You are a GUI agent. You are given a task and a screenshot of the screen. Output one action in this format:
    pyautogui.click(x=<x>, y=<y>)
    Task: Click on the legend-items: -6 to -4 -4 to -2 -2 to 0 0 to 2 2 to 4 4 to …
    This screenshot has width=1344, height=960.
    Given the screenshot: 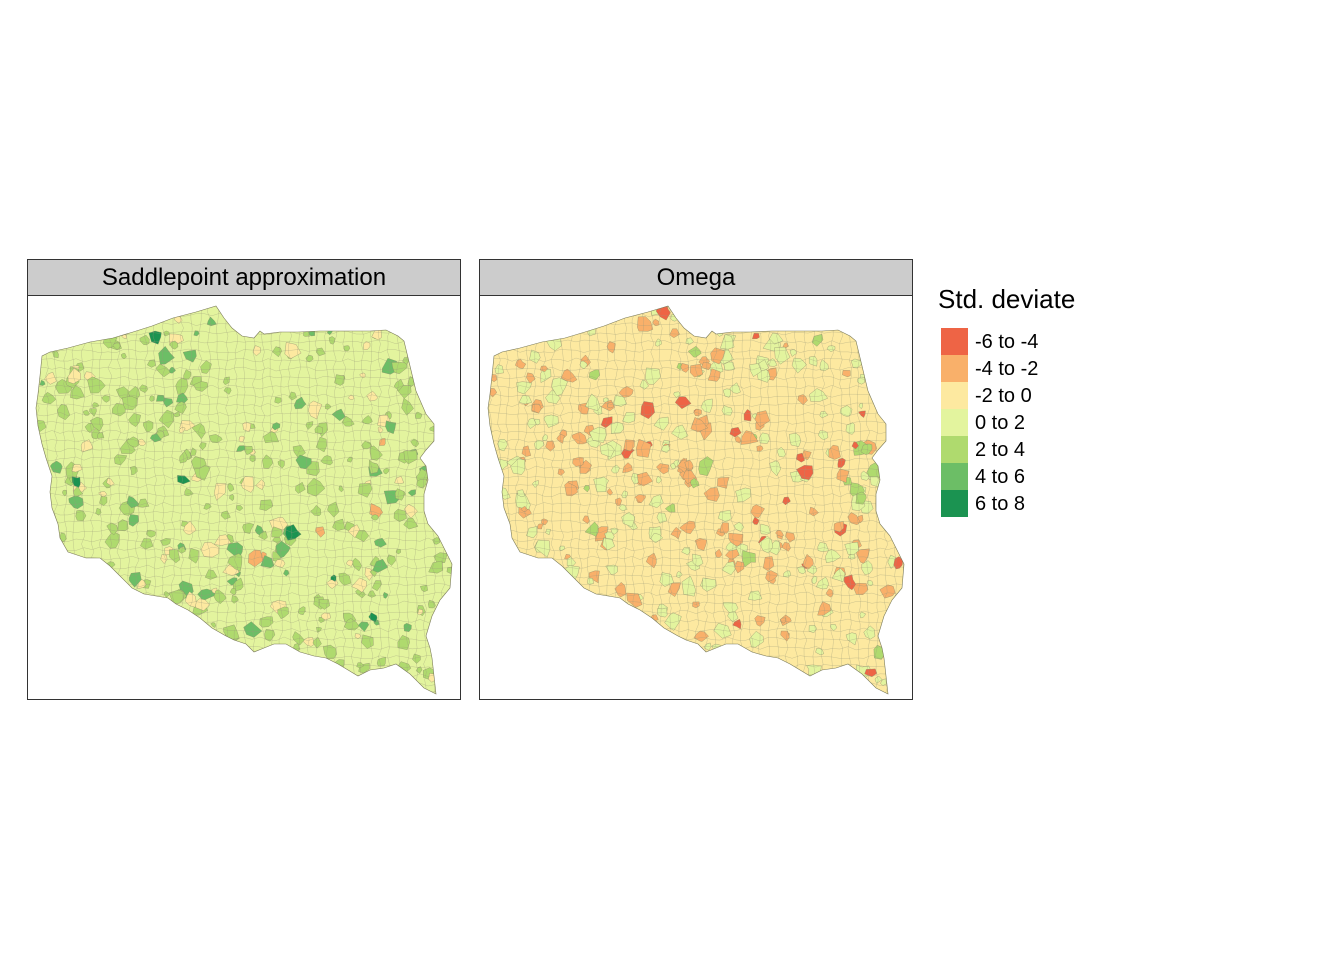 What is the action you would take?
    pyautogui.click(x=1006, y=422)
    